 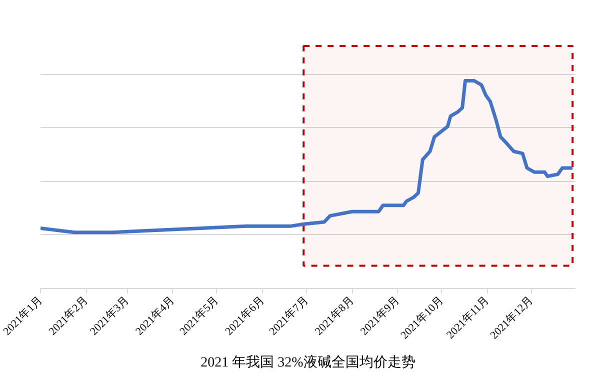 I want to click on text: 2021 年我国 32%液碱全国均价走势, so click(x=308, y=362).